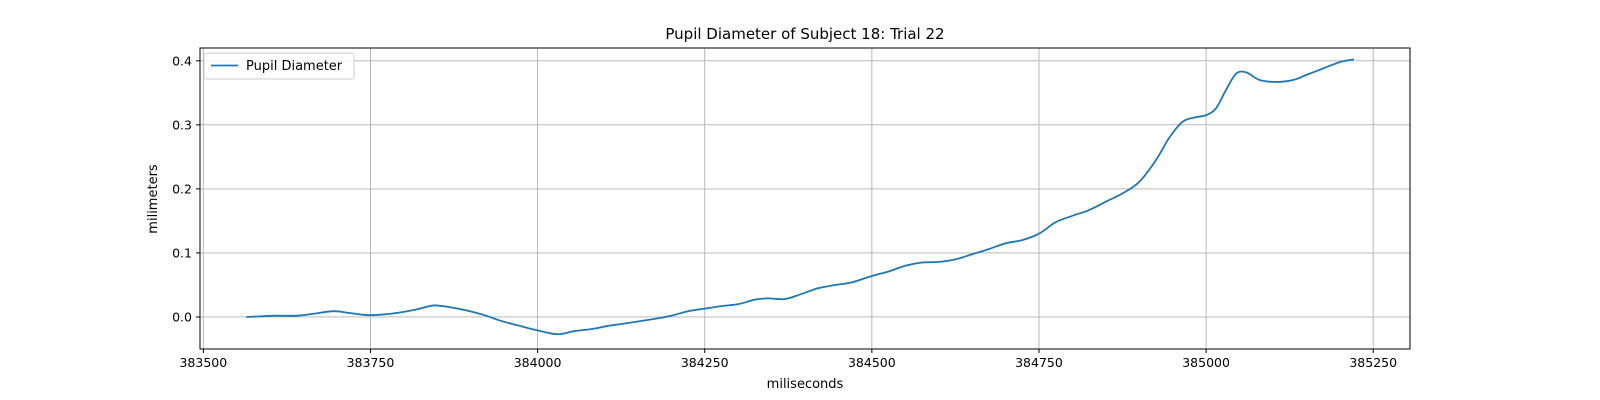  Describe the element at coordinates (804, 34) in the screenshot. I see `chart-title: Pupil Diameter of Subject 18: Trial 22` at that location.